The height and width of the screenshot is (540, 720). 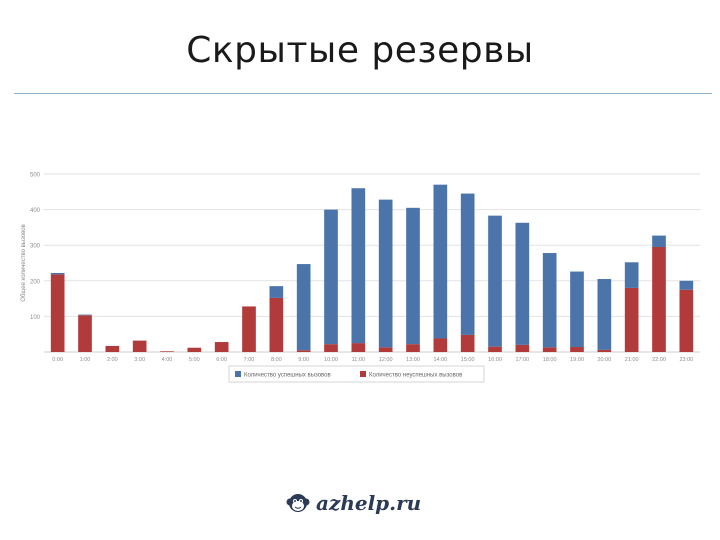 What do you see at coordinates (35, 211) in the screenshot?
I see `y-tick-label: 400` at bounding box center [35, 211].